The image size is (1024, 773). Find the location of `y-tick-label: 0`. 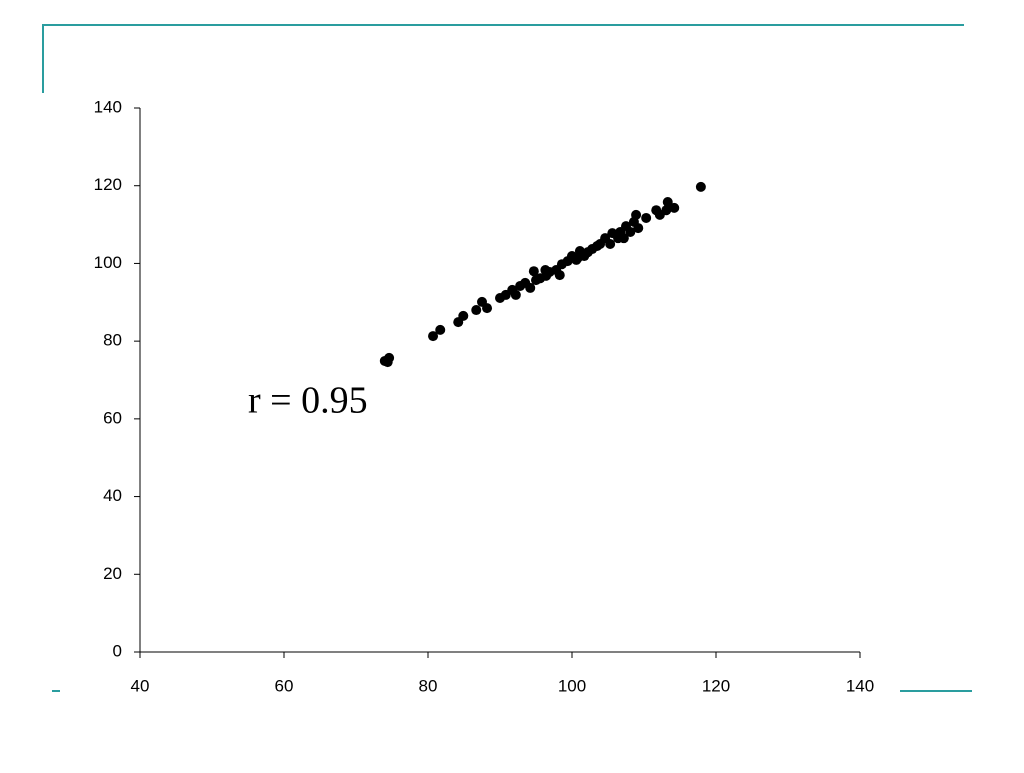

y-tick-label: 0 is located at coordinates (117, 650).